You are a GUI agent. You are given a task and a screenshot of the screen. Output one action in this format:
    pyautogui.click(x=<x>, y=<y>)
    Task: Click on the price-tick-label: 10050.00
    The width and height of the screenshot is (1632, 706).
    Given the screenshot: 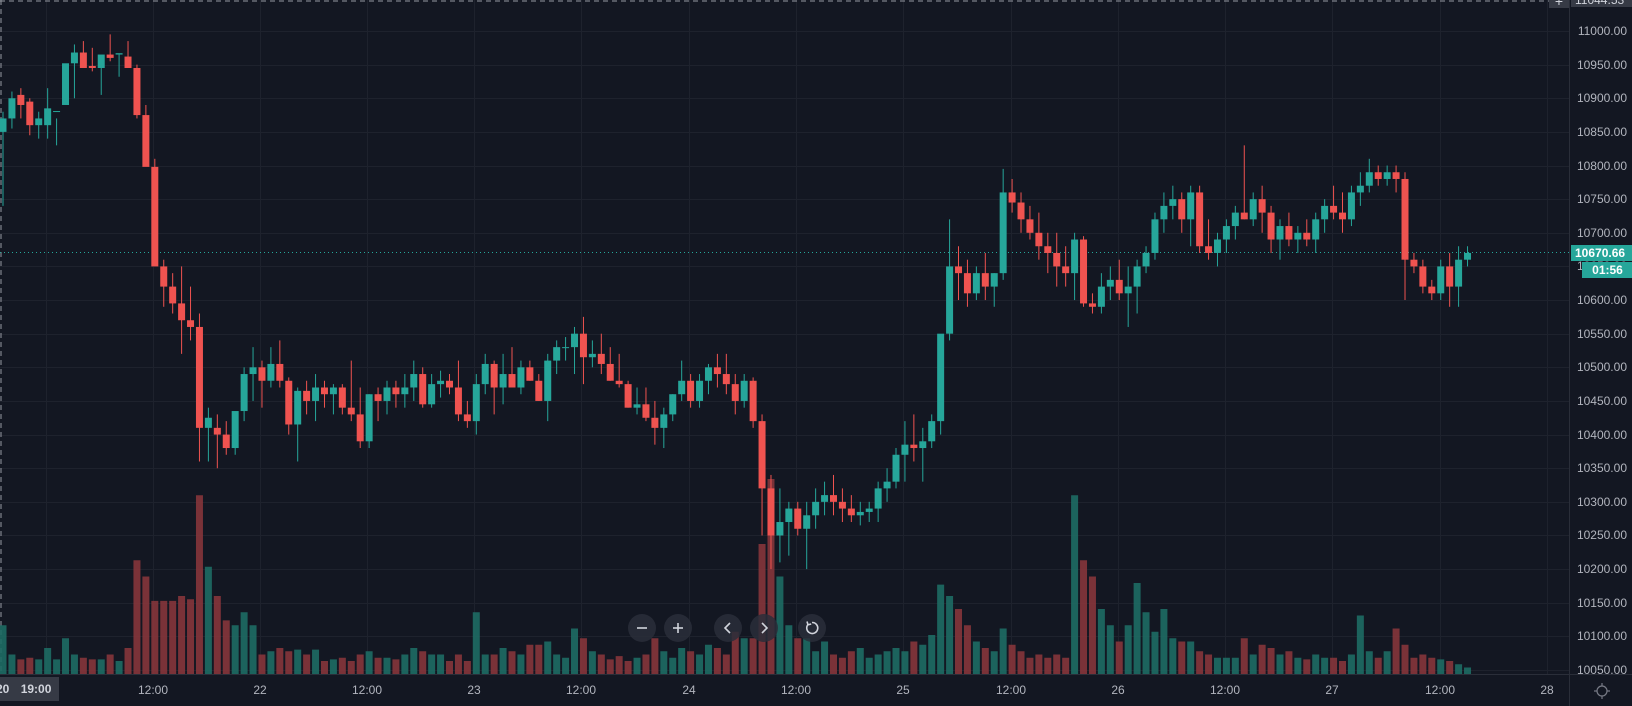 What is the action you would take?
    pyautogui.click(x=1601, y=670)
    